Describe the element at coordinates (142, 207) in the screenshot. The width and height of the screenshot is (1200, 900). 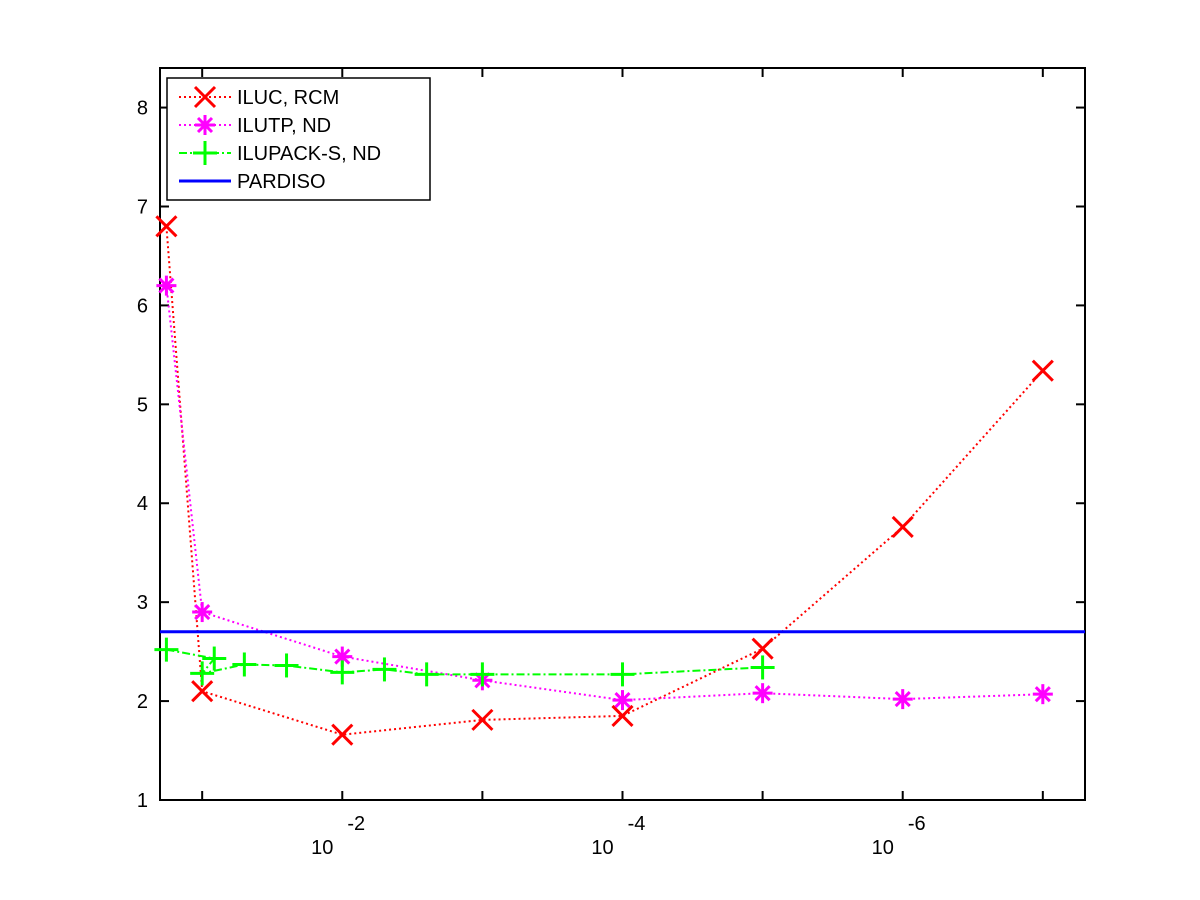
I see `y-tick-label: 7` at that location.